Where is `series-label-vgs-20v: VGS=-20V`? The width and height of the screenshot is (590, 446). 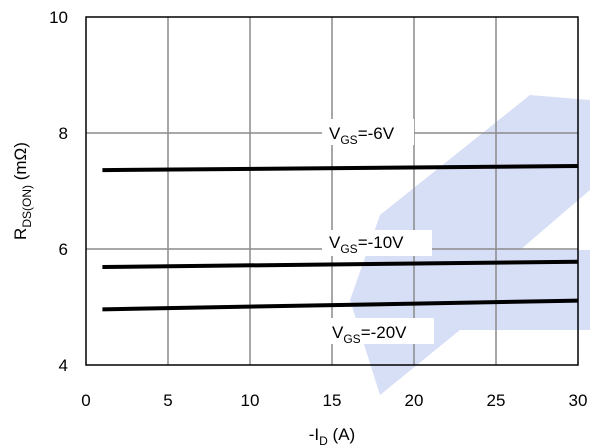
series-label-vgs-20v: VGS=-20V is located at coordinates (380, 332).